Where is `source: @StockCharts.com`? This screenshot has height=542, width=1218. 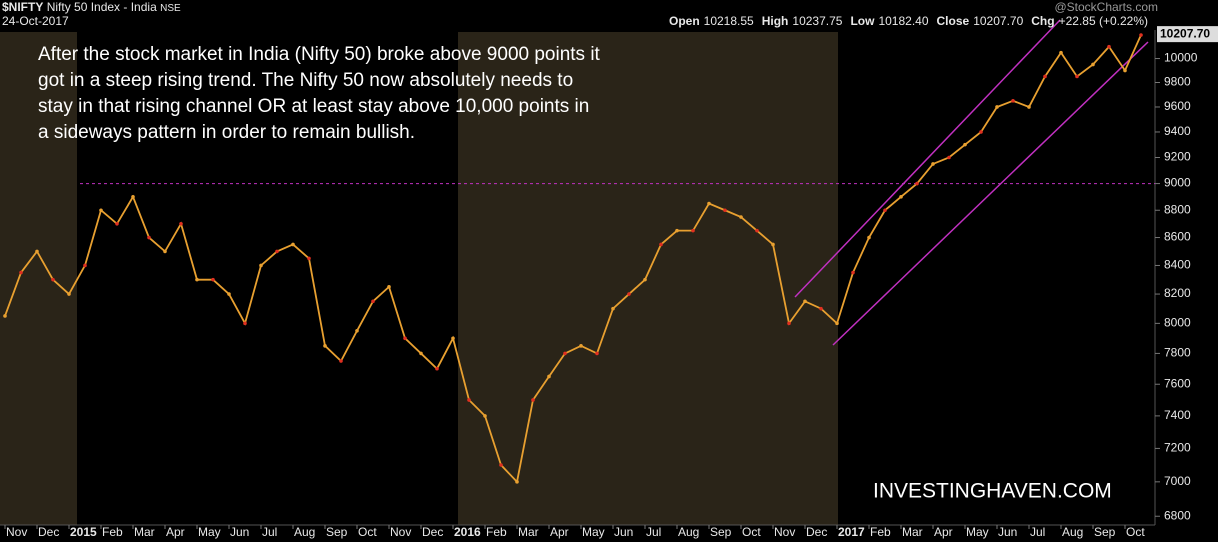 source: @StockCharts.com is located at coordinates (1106, 7).